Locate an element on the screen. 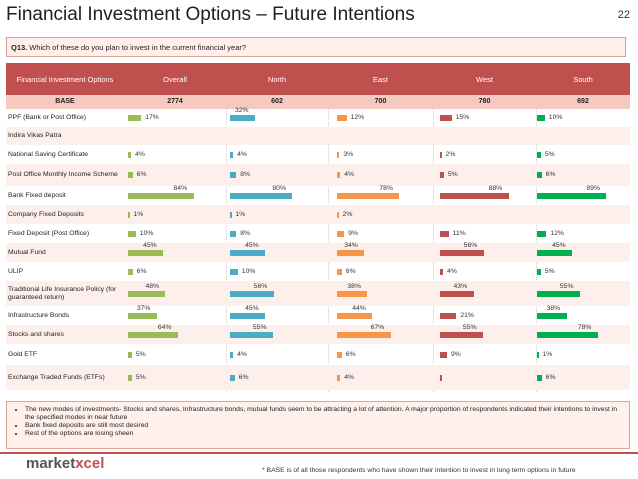 The width and height of the screenshot is (638, 479). base-east: 700 is located at coordinates (380, 101).